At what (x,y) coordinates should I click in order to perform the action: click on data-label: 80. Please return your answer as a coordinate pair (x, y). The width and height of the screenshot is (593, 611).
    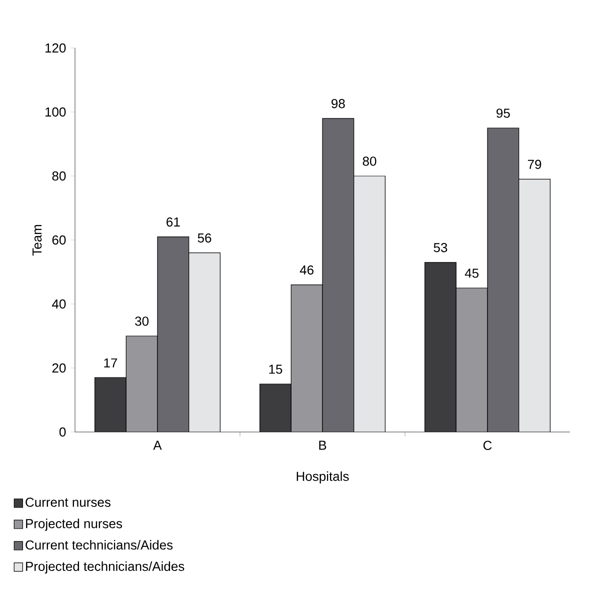
    Looking at the image, I should click on (369, 161).